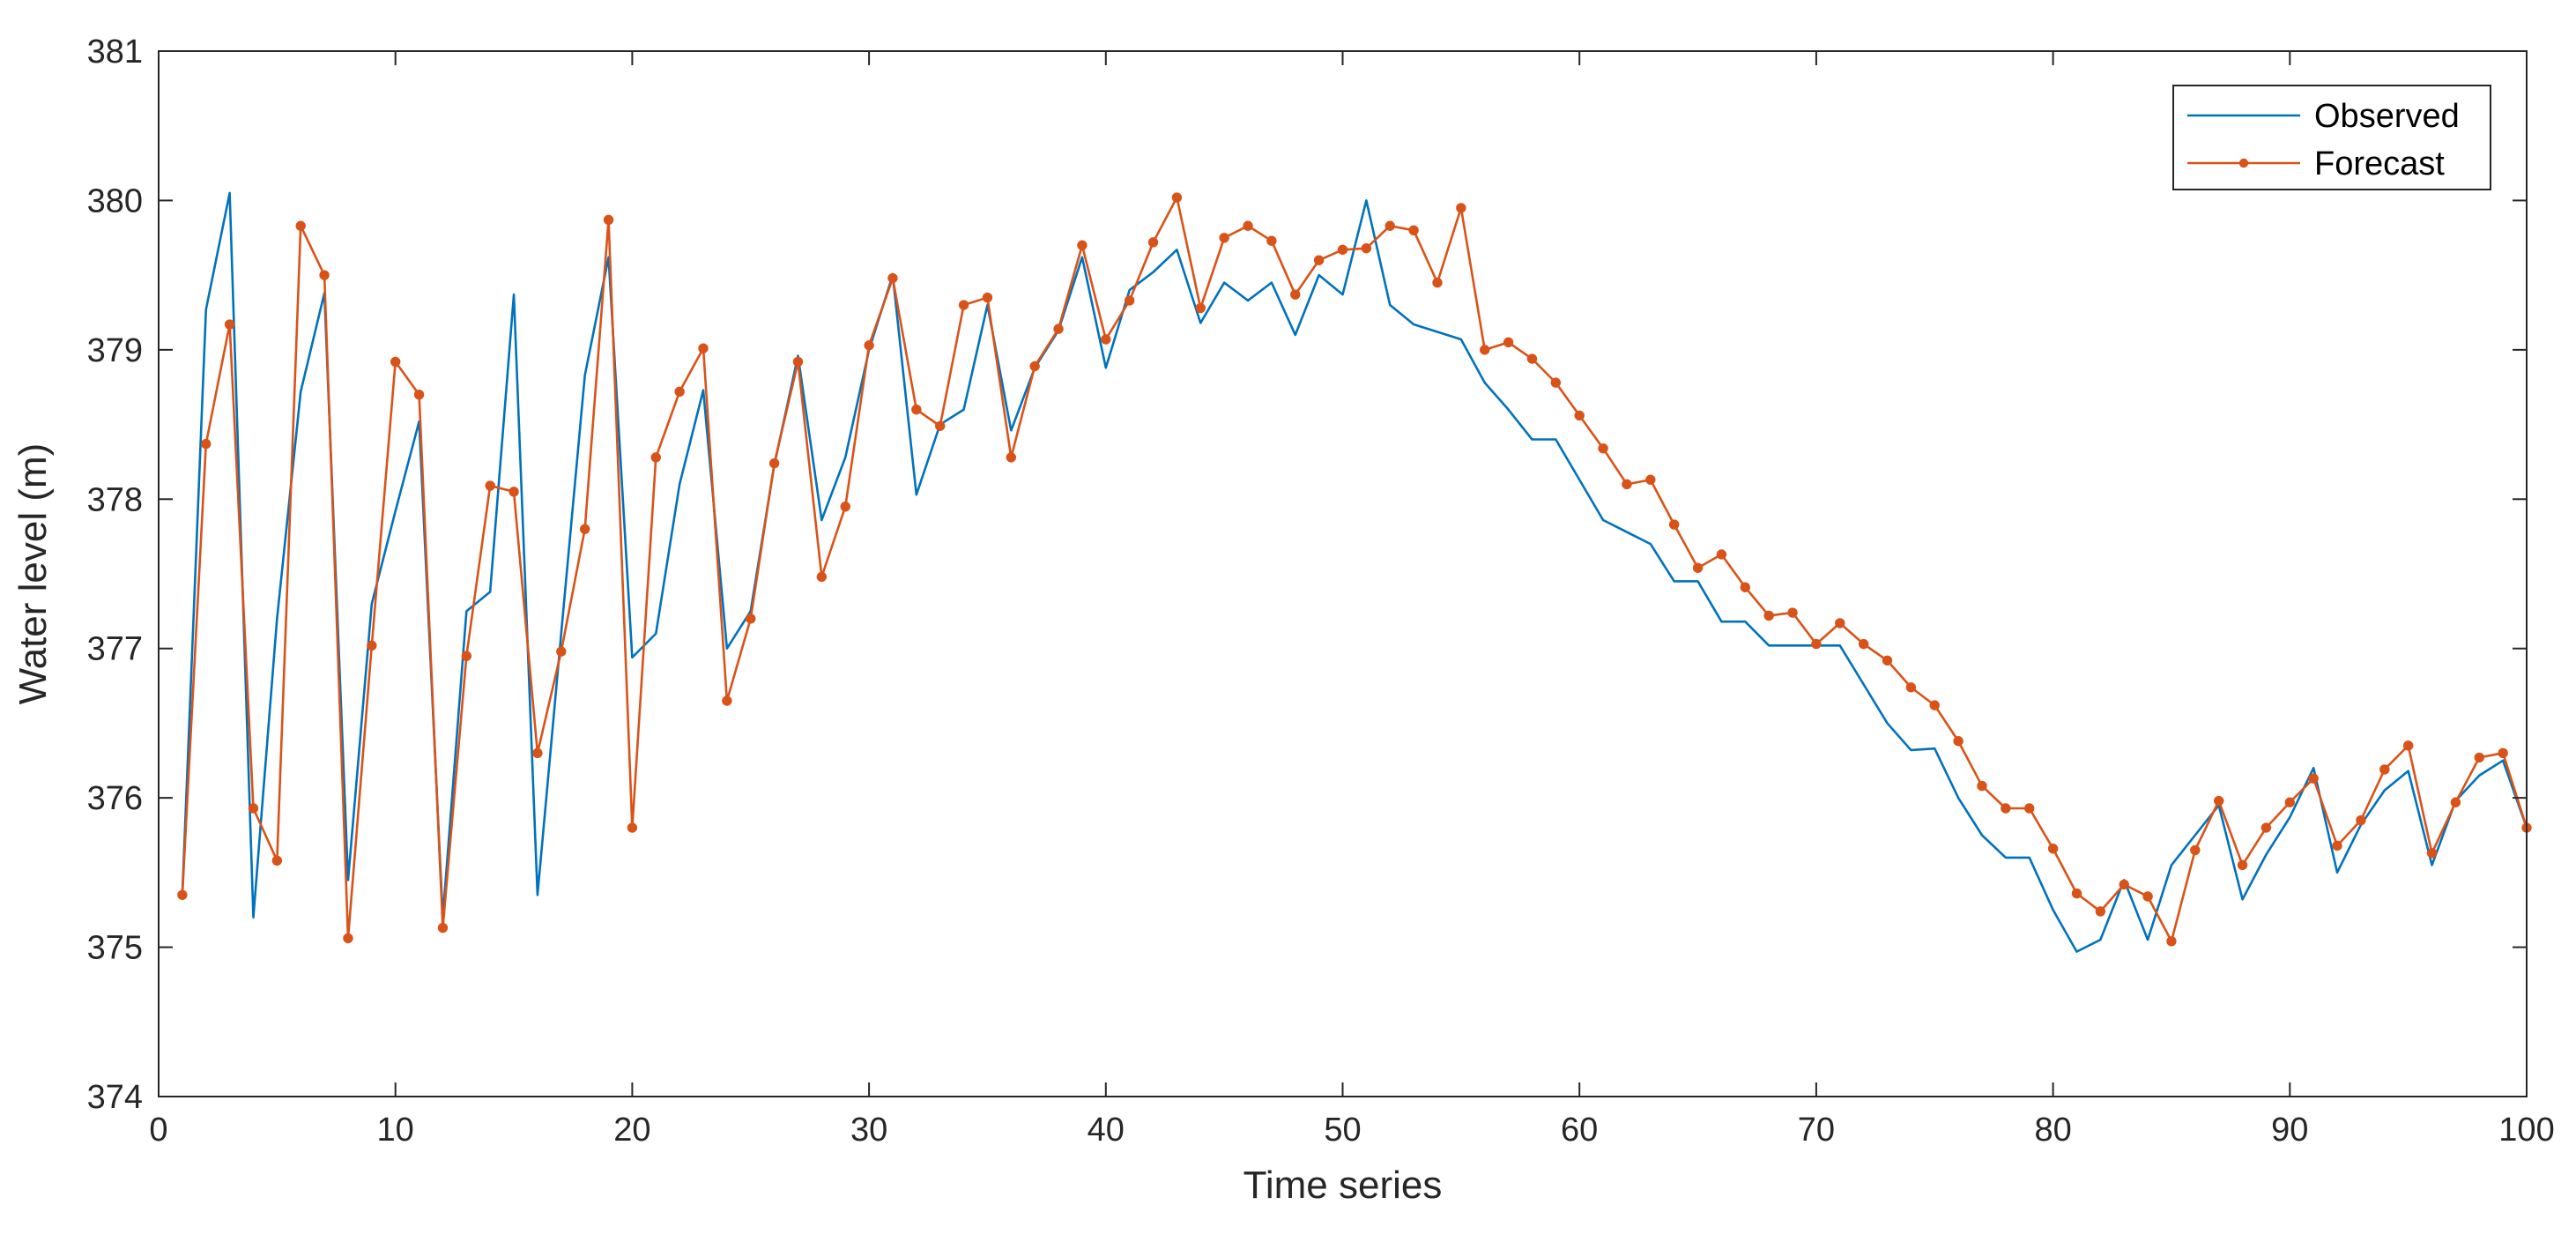 This screenshot has height=1242, width=2576. I want to click on x-tick-label: 50, so click(1342, 1130).